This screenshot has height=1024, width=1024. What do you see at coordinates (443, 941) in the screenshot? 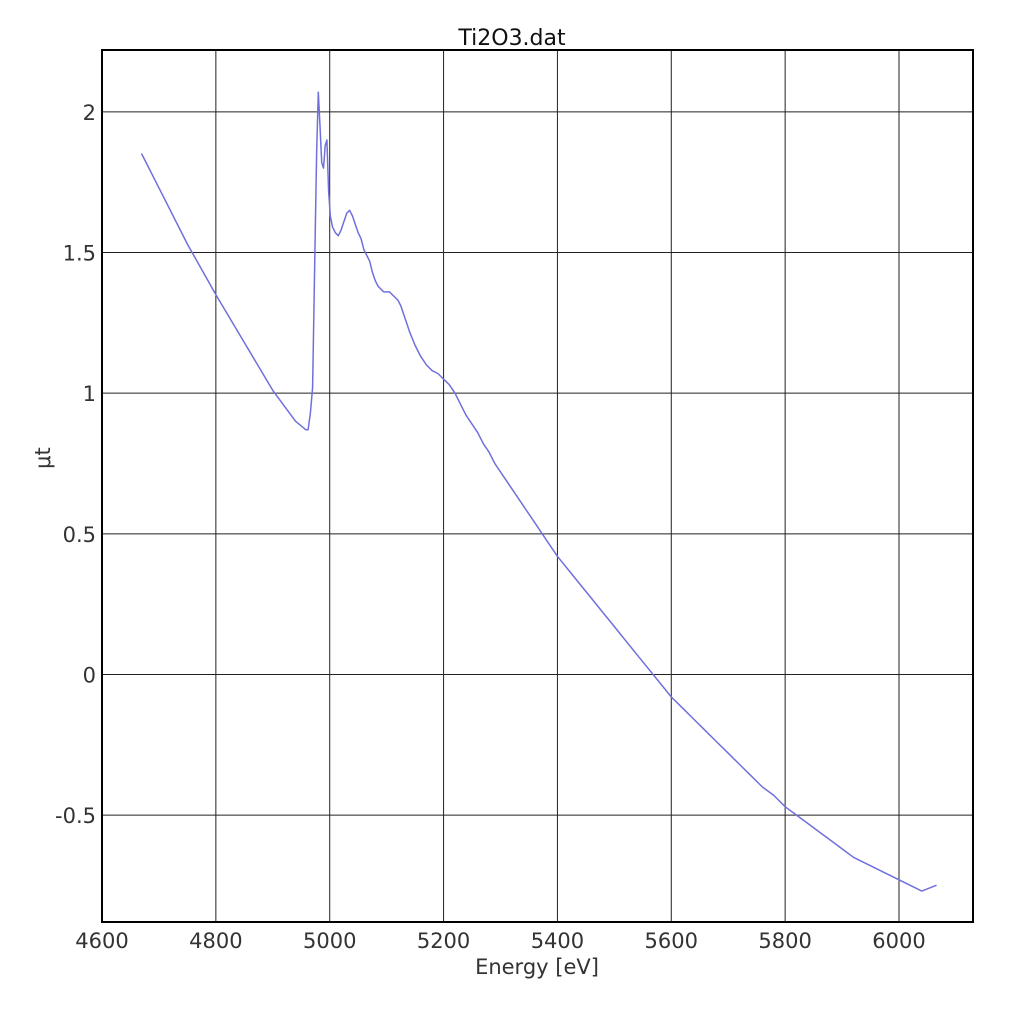
I see `x-tick-label: 5200` at bounding box center [443, 941].